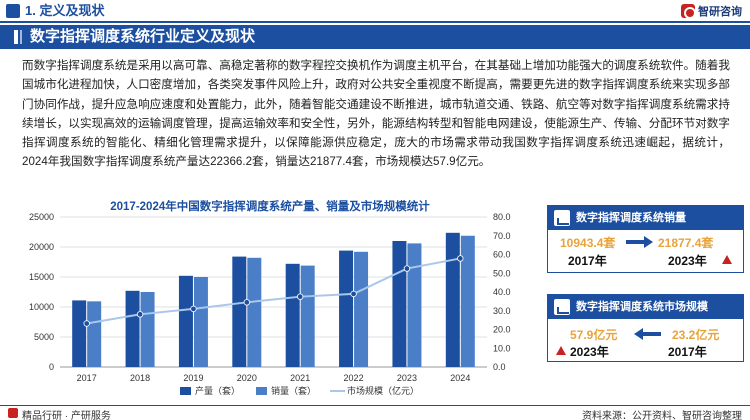  I want to click on sales-card: 数字指挥调度系统销量 10943.4套 2017年 21877.4套 2023年, so click(645, 239).